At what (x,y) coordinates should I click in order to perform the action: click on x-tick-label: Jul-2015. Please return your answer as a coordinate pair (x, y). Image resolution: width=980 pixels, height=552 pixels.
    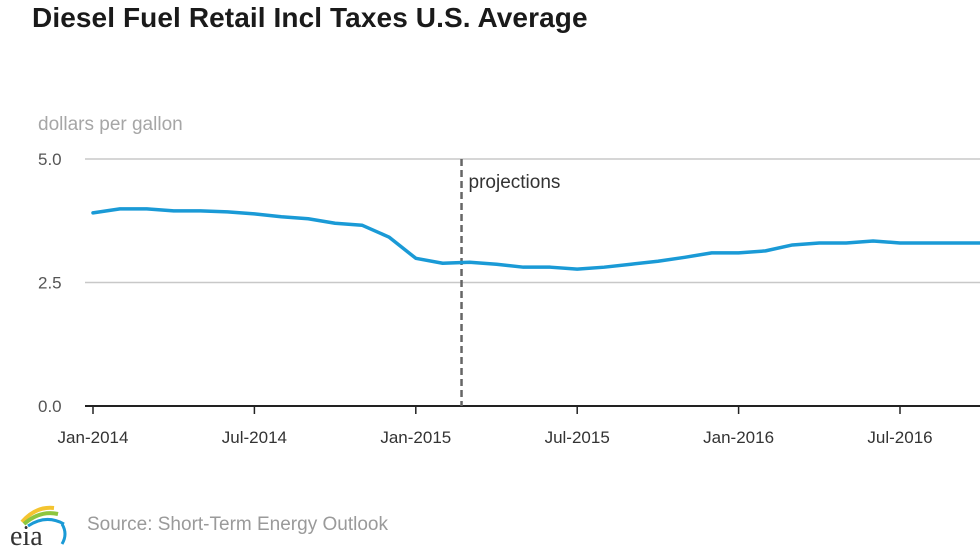
    Looking at the image, I should click on (577, 437).